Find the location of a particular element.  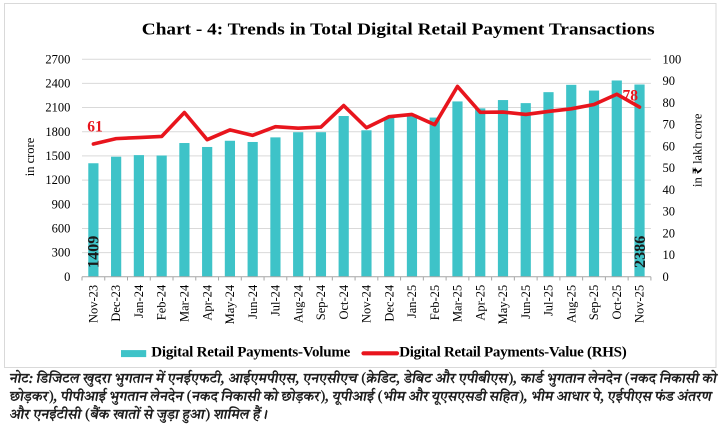

svg-text: Dec-24 is located at coordinates (389, 303).